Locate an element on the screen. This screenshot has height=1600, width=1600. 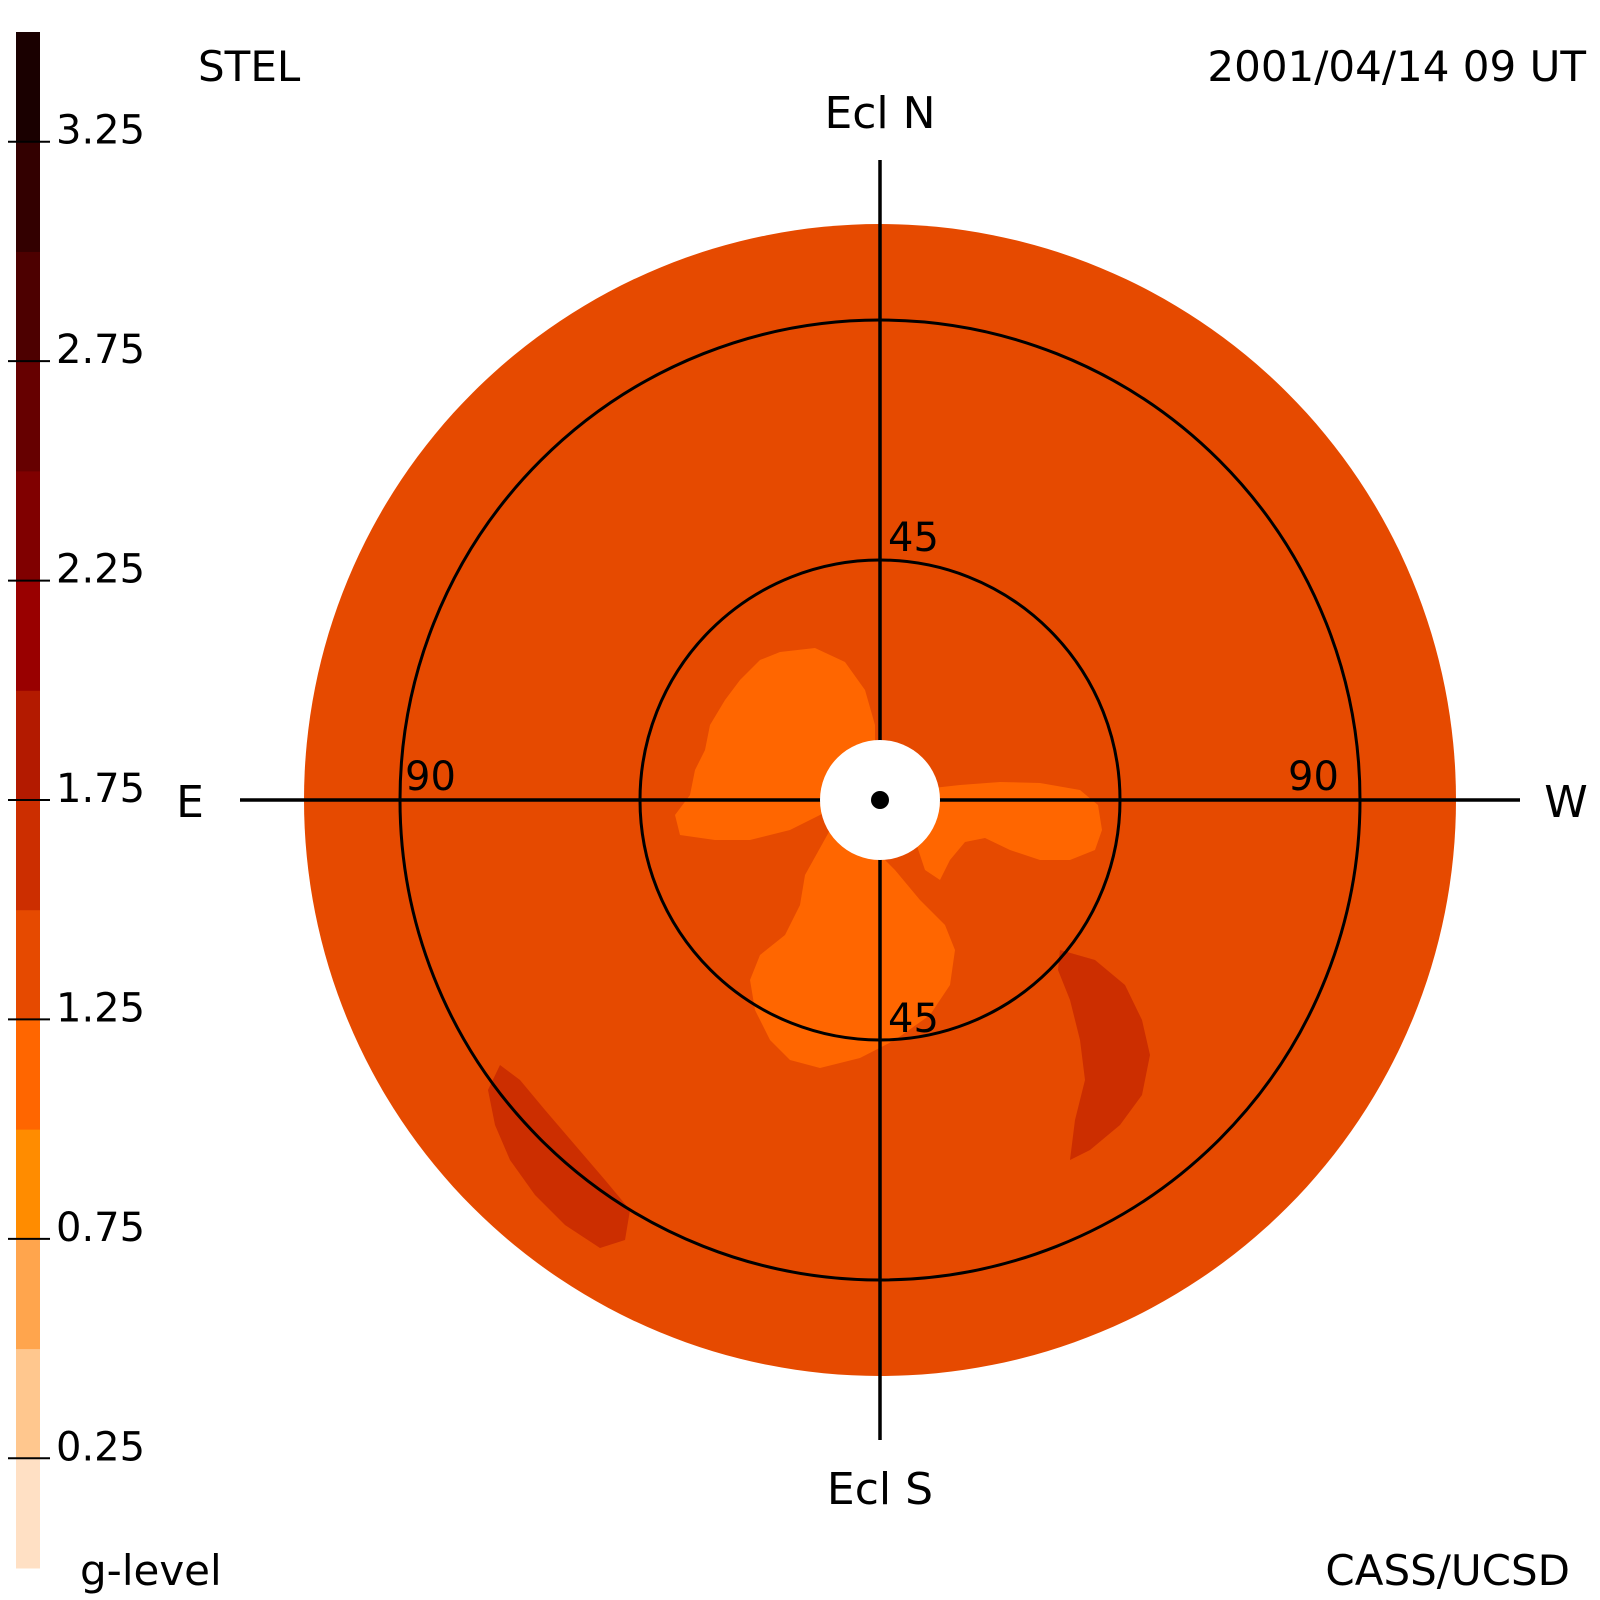
header-left: STEL is located at coordinates (249, 66).